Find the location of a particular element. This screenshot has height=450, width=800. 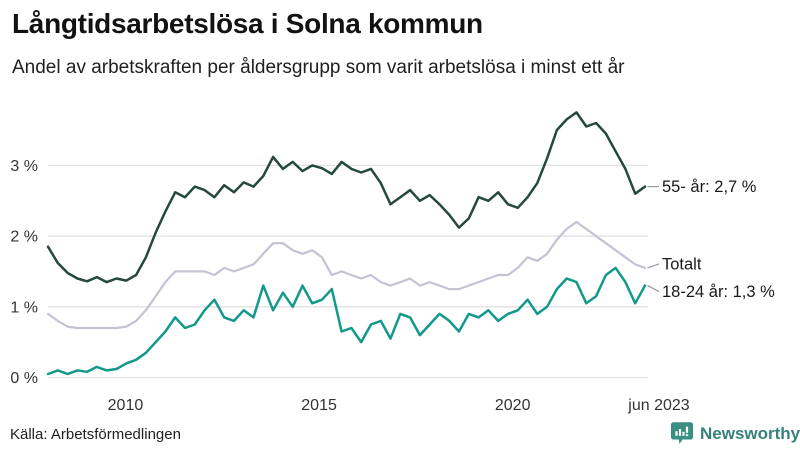

series-annotation-18-24-r: 18-24 år: 1,3 % is located at coordinates (718, 292).